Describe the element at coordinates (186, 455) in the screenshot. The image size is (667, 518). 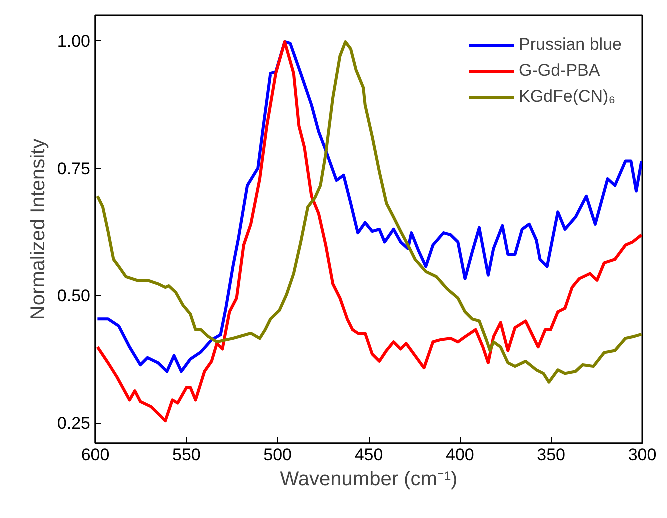
I see `x-tick-label: 550` at that location.